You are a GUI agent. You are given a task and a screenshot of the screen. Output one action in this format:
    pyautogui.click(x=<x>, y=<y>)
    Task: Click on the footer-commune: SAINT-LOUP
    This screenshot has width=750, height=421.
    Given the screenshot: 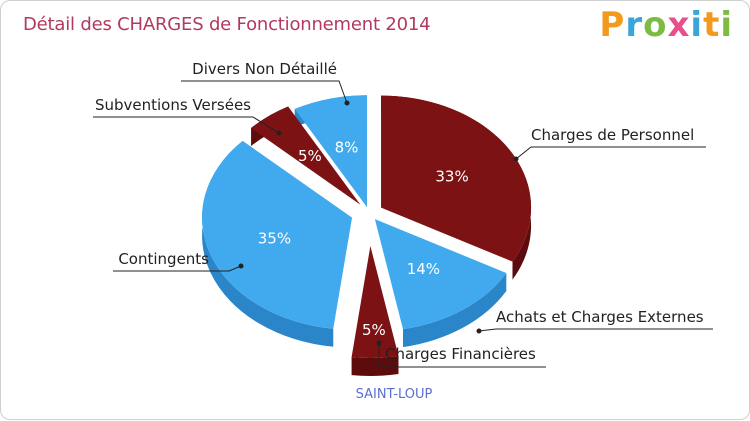 What is the action you would take?
    pyautogui.click(x=394, y=394)
    